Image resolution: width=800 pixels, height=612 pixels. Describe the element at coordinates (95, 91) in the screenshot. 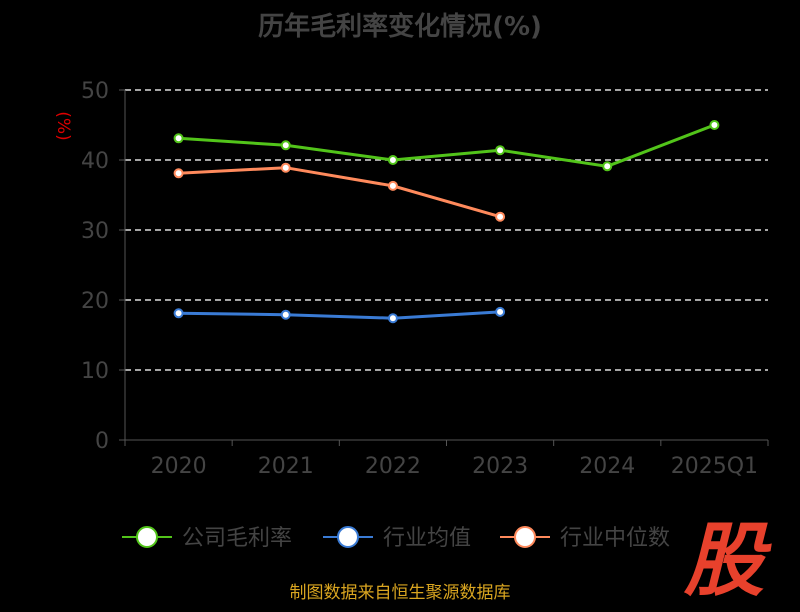

I see `y-tick-label: 50` at that location.